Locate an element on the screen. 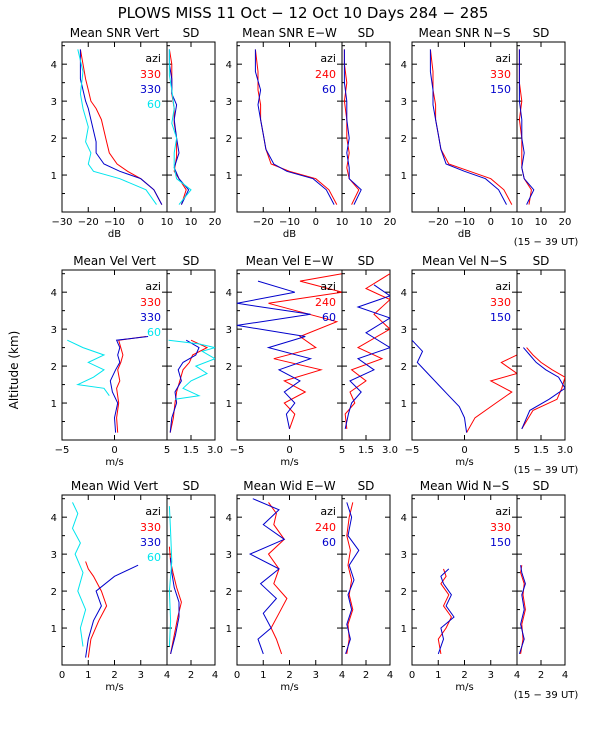 The height and width of the screenshot is (750, 600). panel-wid-5: SD 2 4 is located at coordinates (542, 580).